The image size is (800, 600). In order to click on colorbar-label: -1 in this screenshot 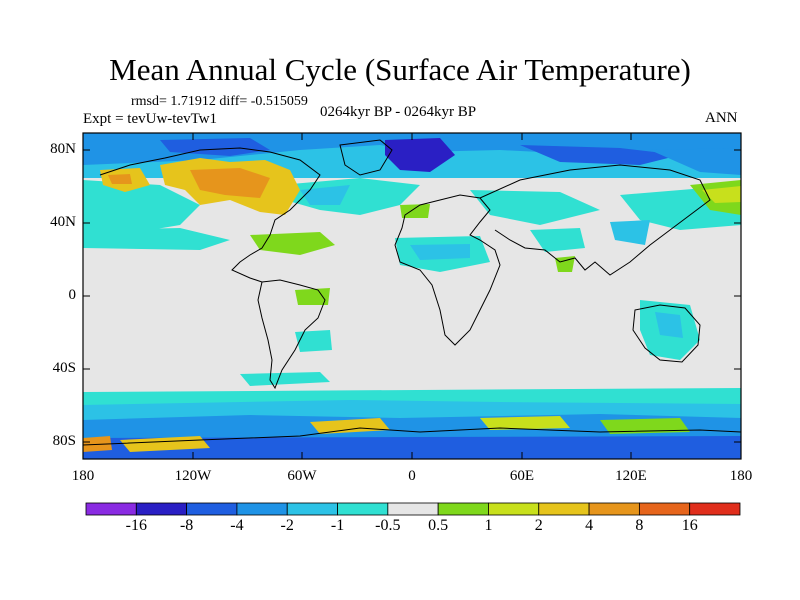, I will do `click(337, 525)`.